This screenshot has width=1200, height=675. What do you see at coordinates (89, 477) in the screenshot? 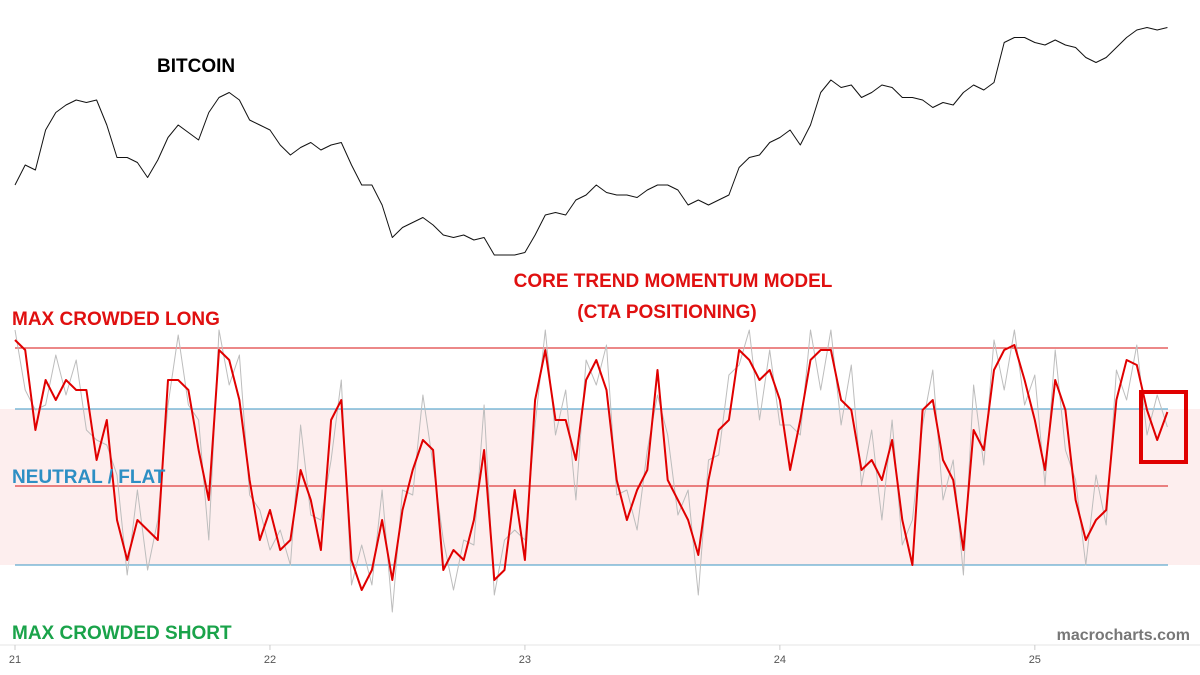
I see `reference-label: NEUTRAL / FLAT` at bounding box center [89, 477].